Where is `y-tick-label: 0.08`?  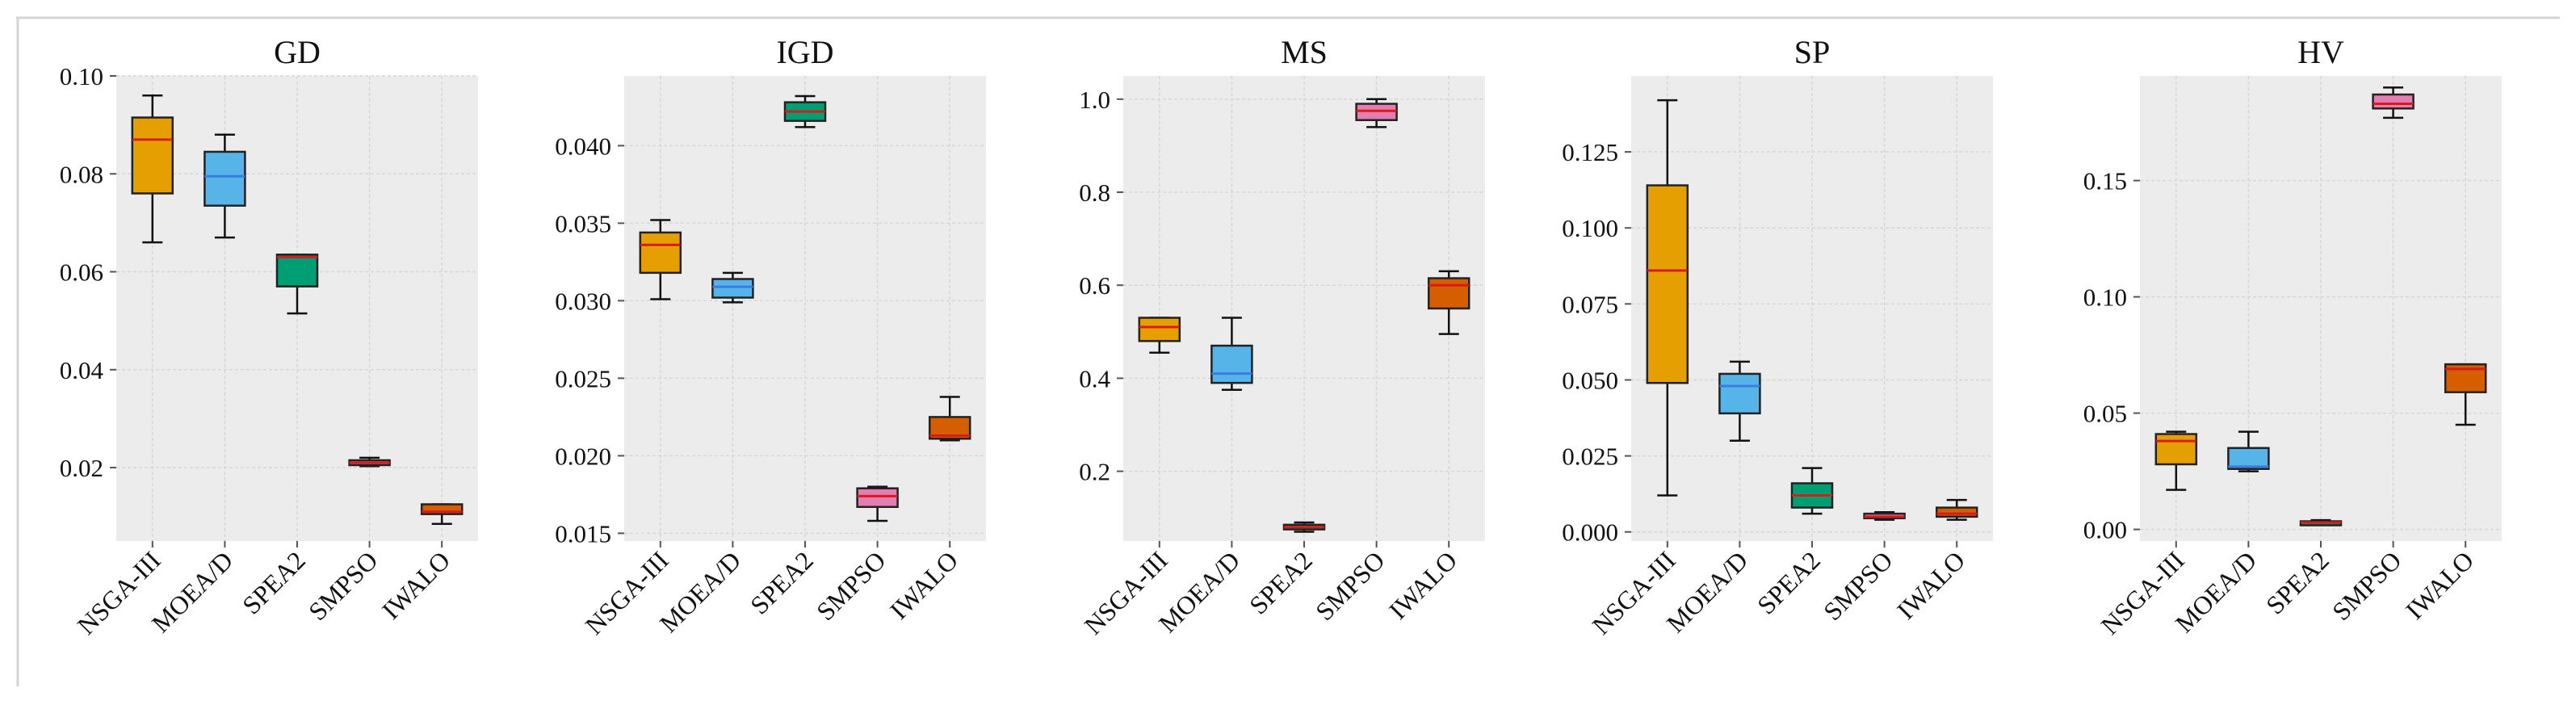 y-tick-label: 0.08 is located at coordinates (81, 174).